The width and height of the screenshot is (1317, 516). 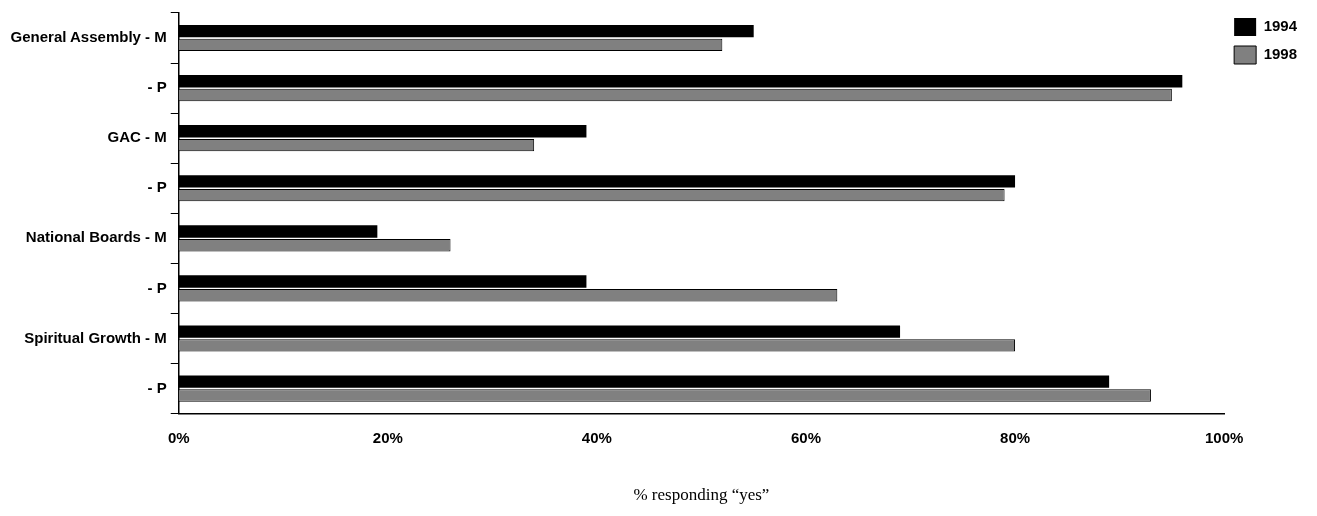 I want to click on x-tick-label: 0%, so click(x=178, y=437).